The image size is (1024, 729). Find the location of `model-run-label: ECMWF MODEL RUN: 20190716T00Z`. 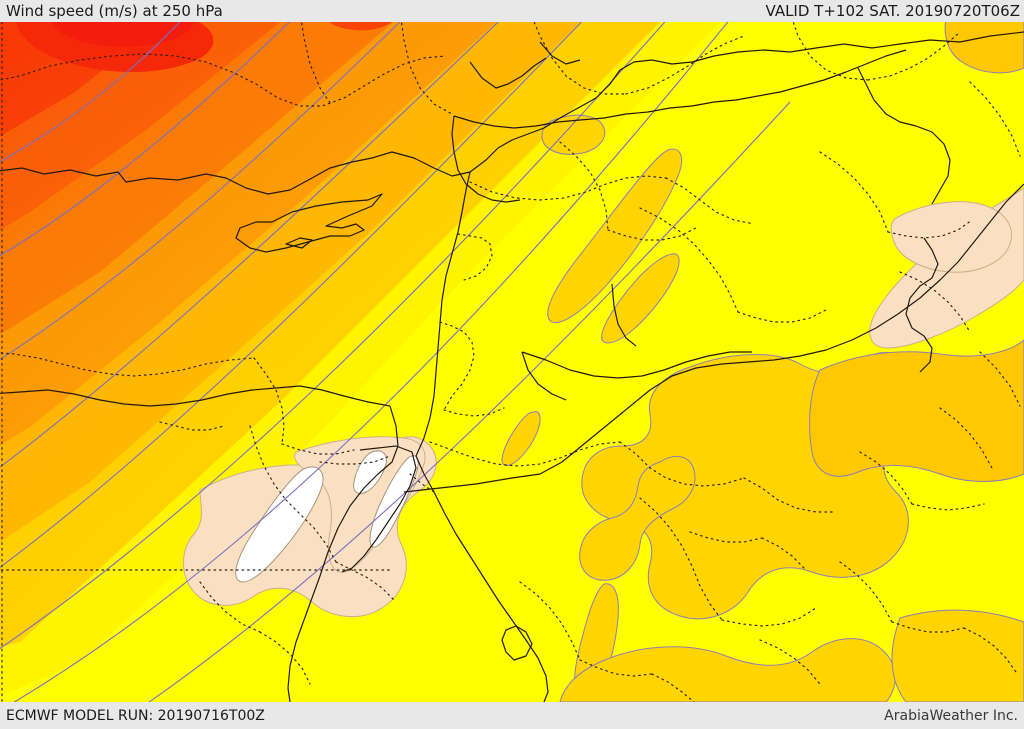

model-run-label: ECMWF MODEL RUN: 20190716T00Z is located at coordinates (135, 715).